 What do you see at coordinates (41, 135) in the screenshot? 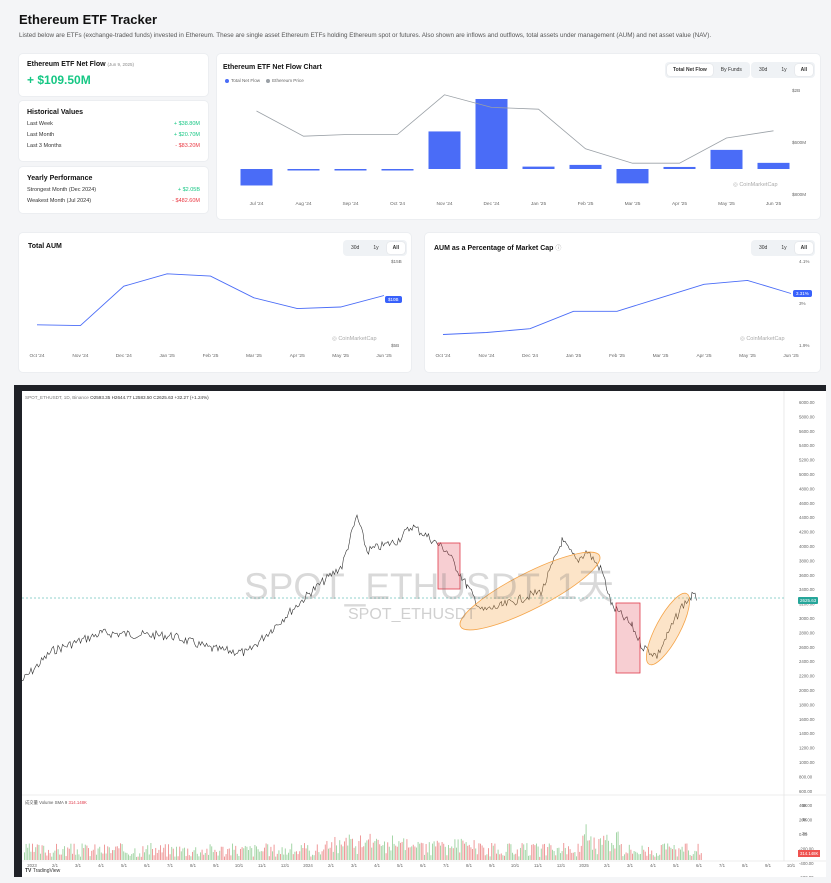
I see `historical-row-label: Last Month` at bounding box center [41, 135].